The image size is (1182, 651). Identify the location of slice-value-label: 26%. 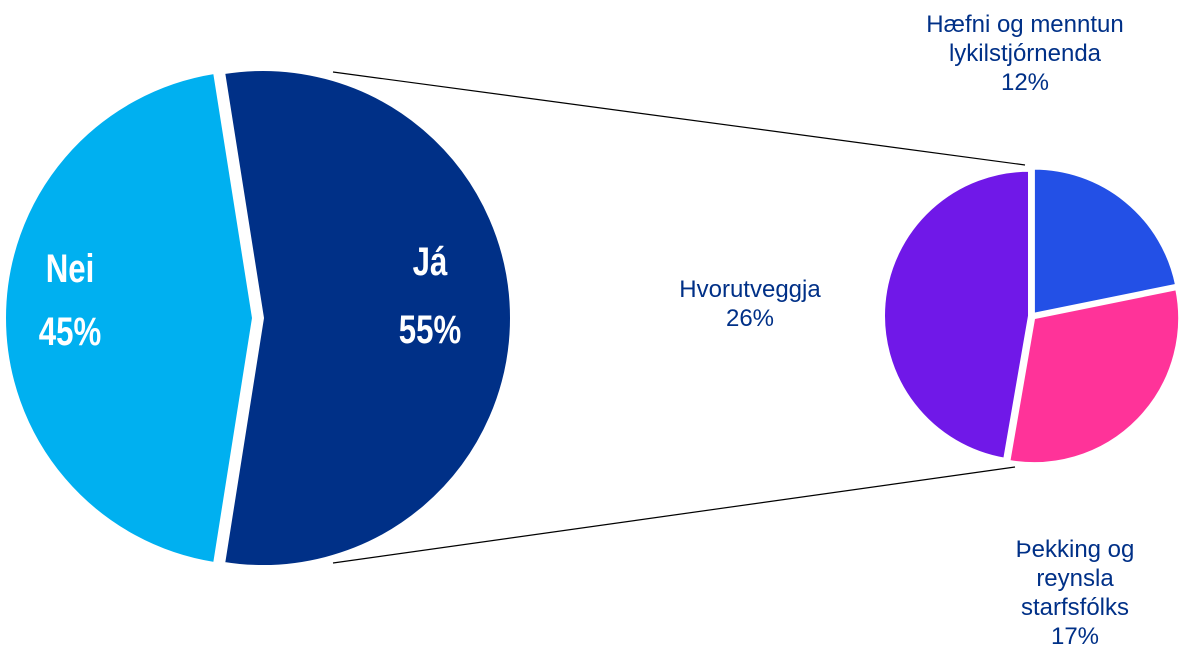
(750, 318).